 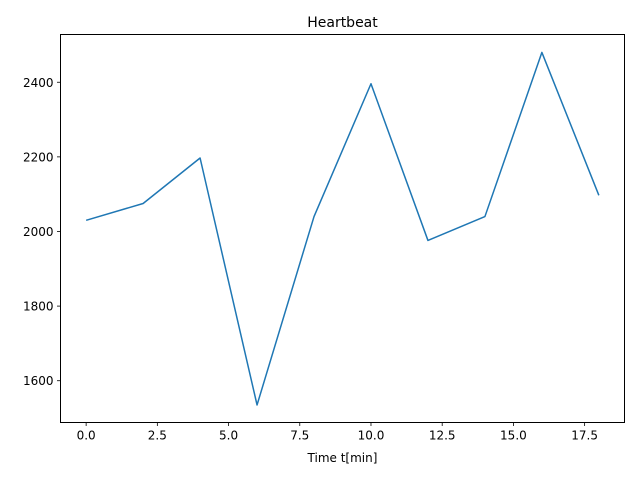 What do you see at coordinates (337, 432) in the screenshot?
I see `x-axis-ticks: 0.0 2.5 5.0 7.5 10.0 12.5 15.0 17.5` at bounding box center [337, 432].